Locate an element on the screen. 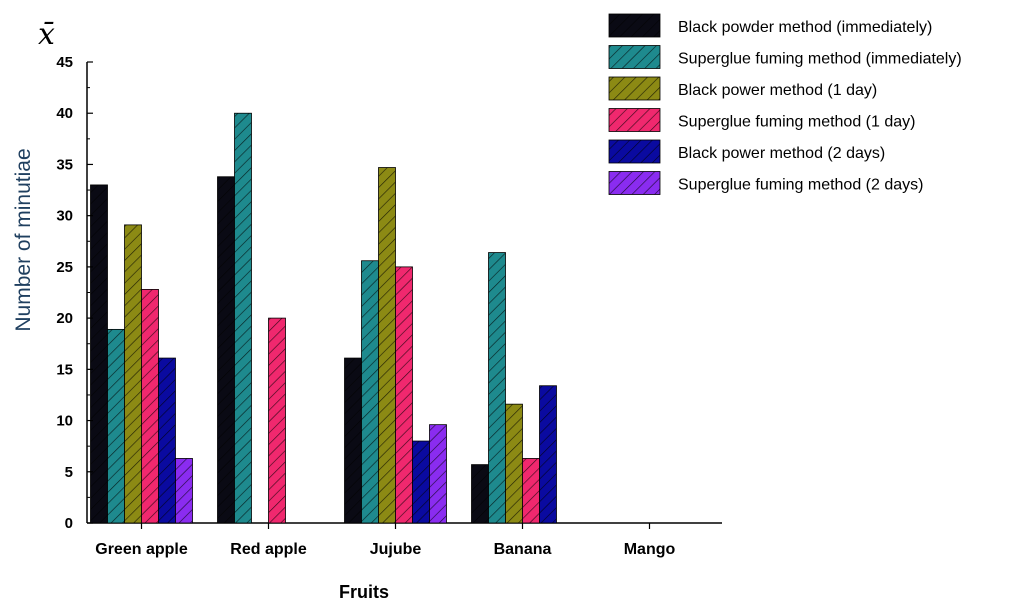 Image resolution: width=1019 pixels, height=601 pixels. x-tick-label: Red apple is located at coordinates (268, 549).